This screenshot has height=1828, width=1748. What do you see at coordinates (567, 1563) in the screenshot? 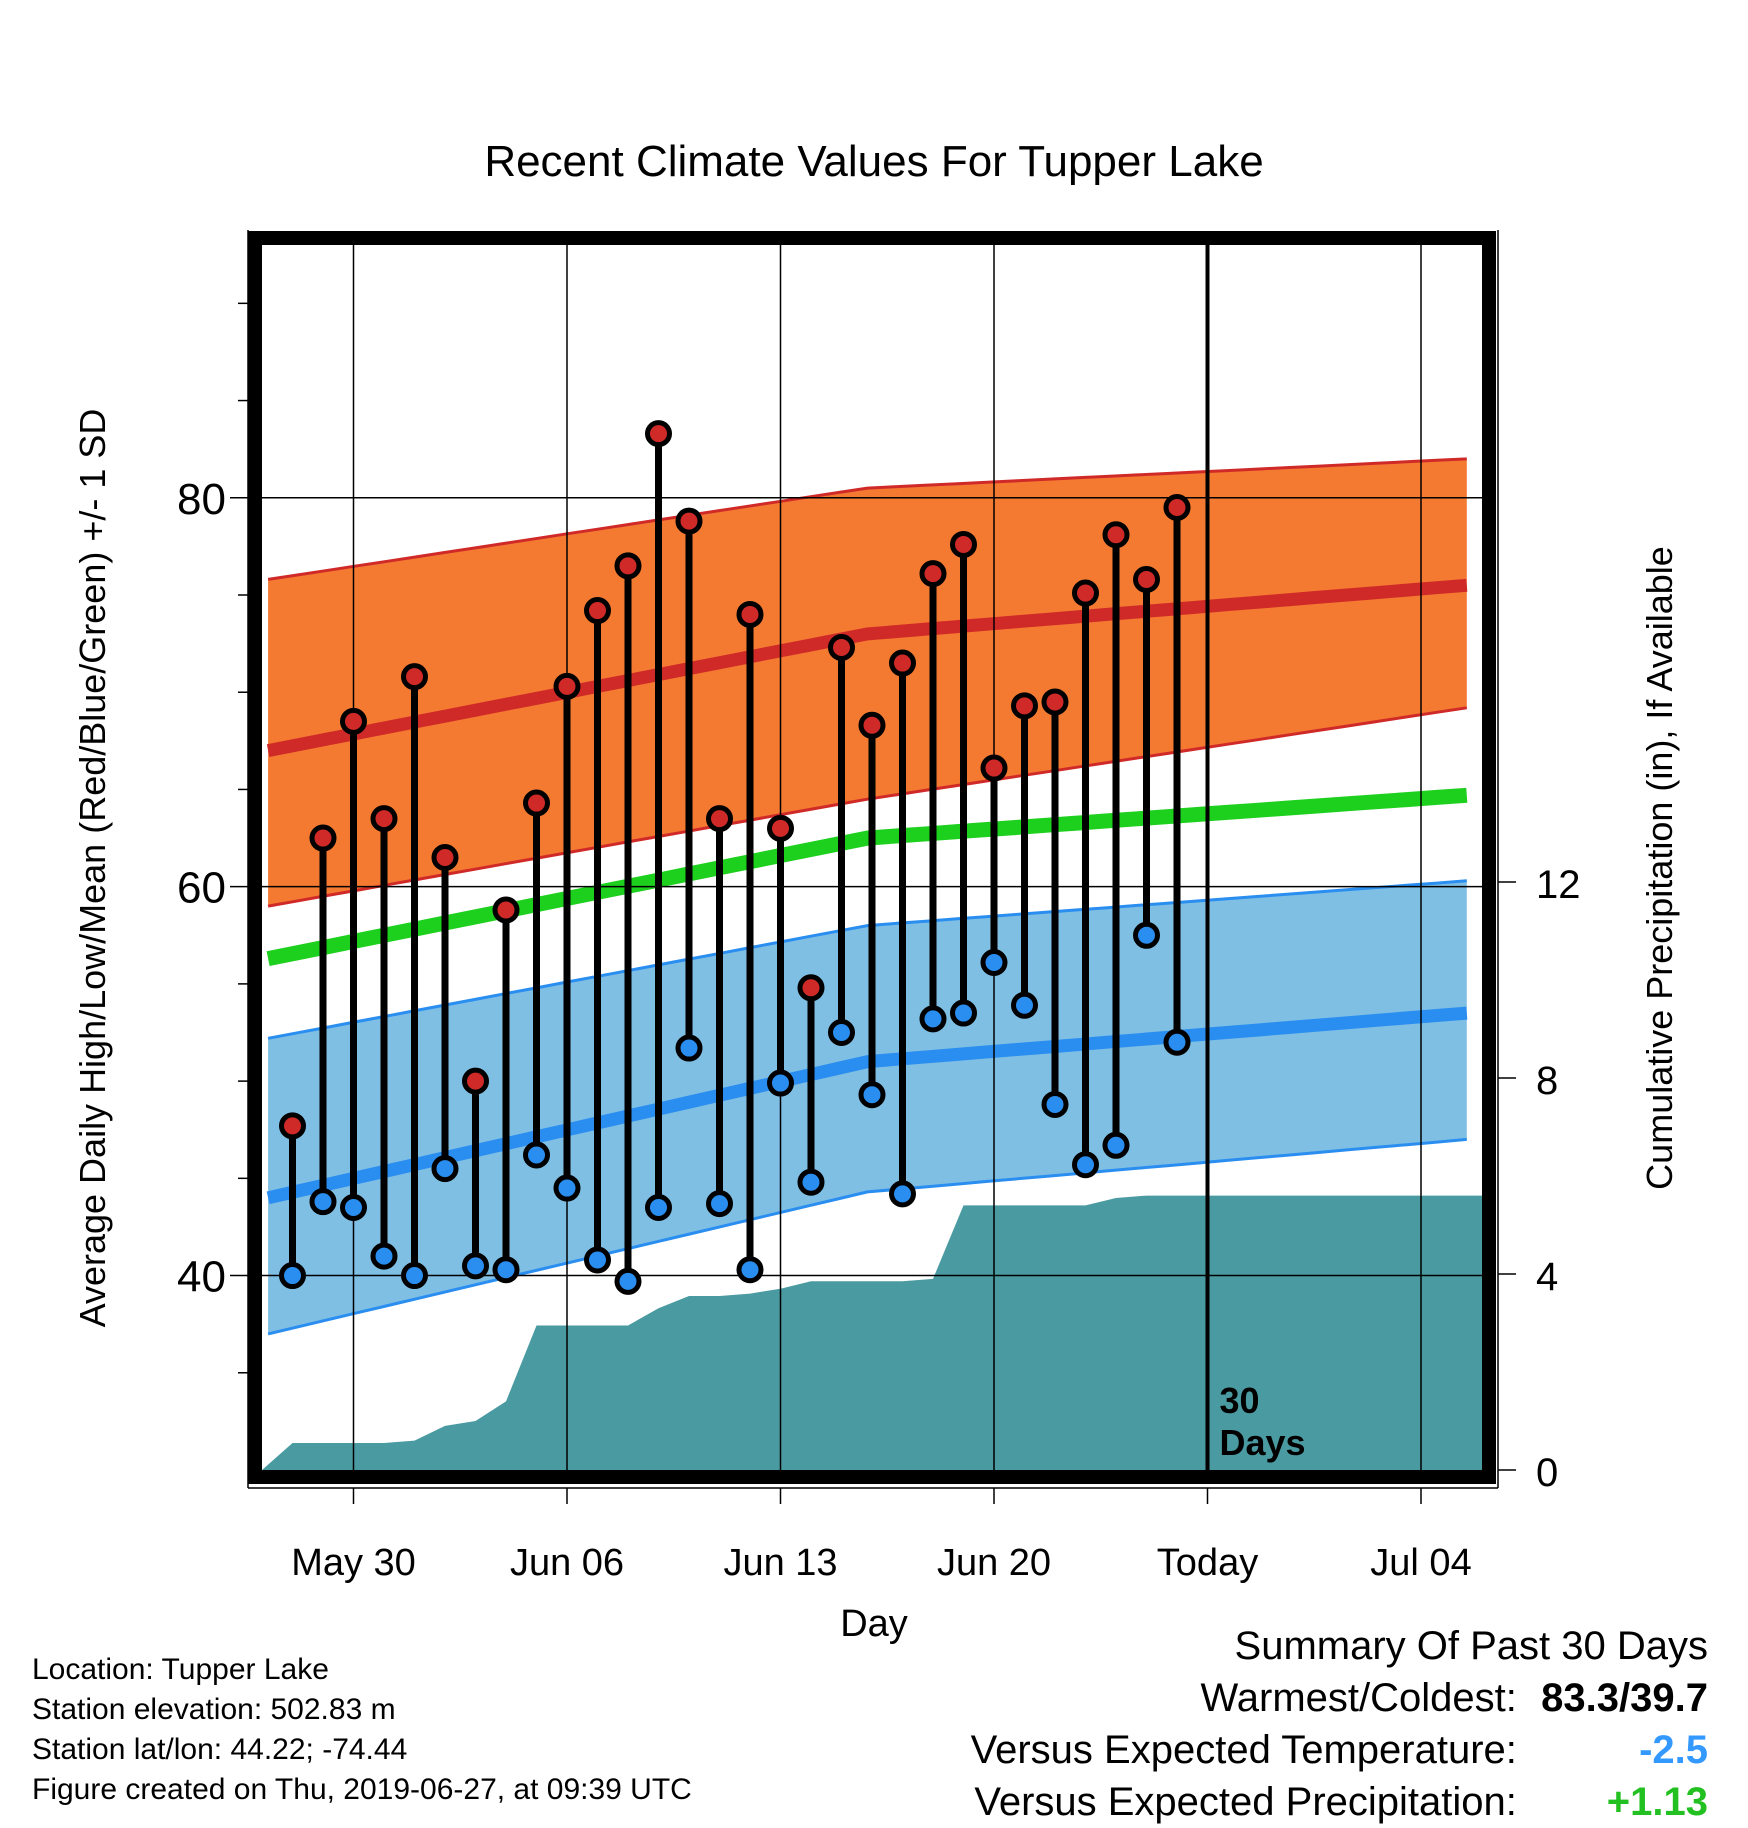
I see `x-tick-label-jun-06: Jun 06` at bounding box center [567, 1563].